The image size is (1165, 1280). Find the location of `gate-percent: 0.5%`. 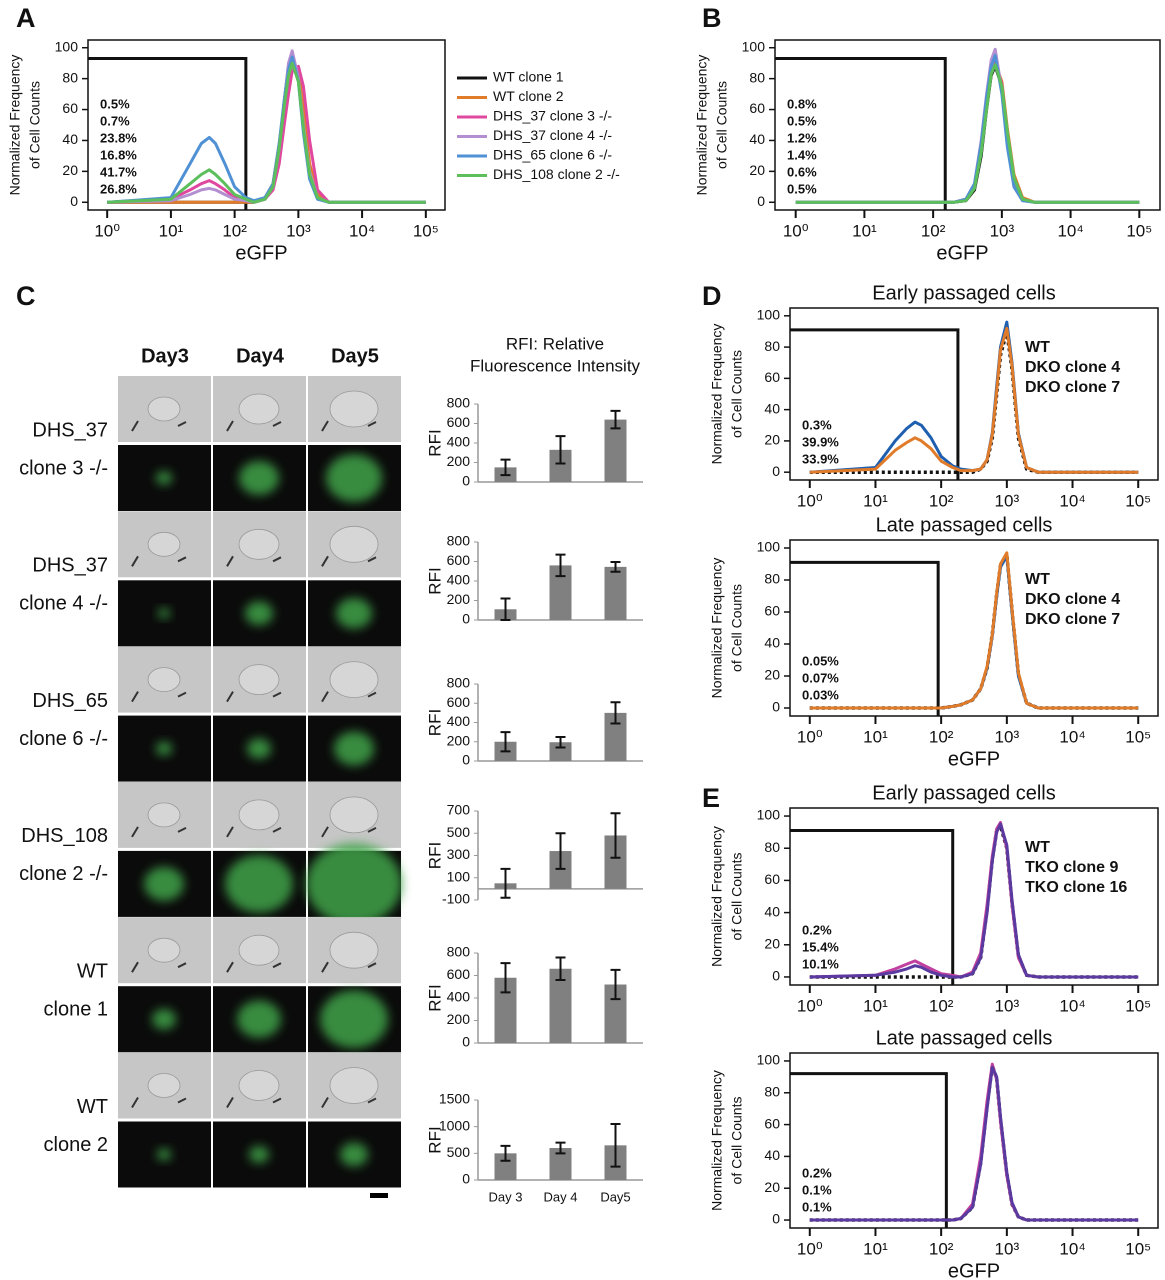

gate-percent: 0.5% is located at coordinates (802, 188).